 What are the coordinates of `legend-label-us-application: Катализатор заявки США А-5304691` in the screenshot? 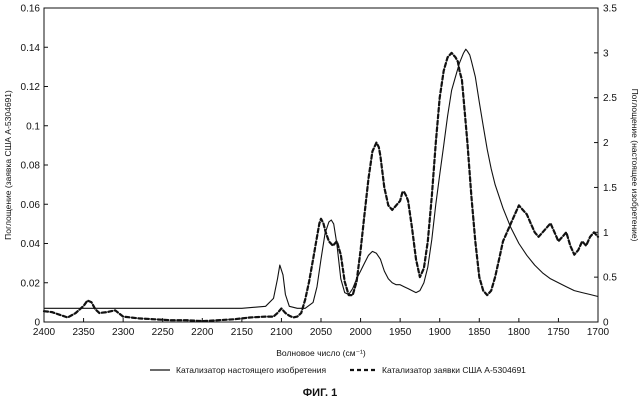 It's located at (454, 370).